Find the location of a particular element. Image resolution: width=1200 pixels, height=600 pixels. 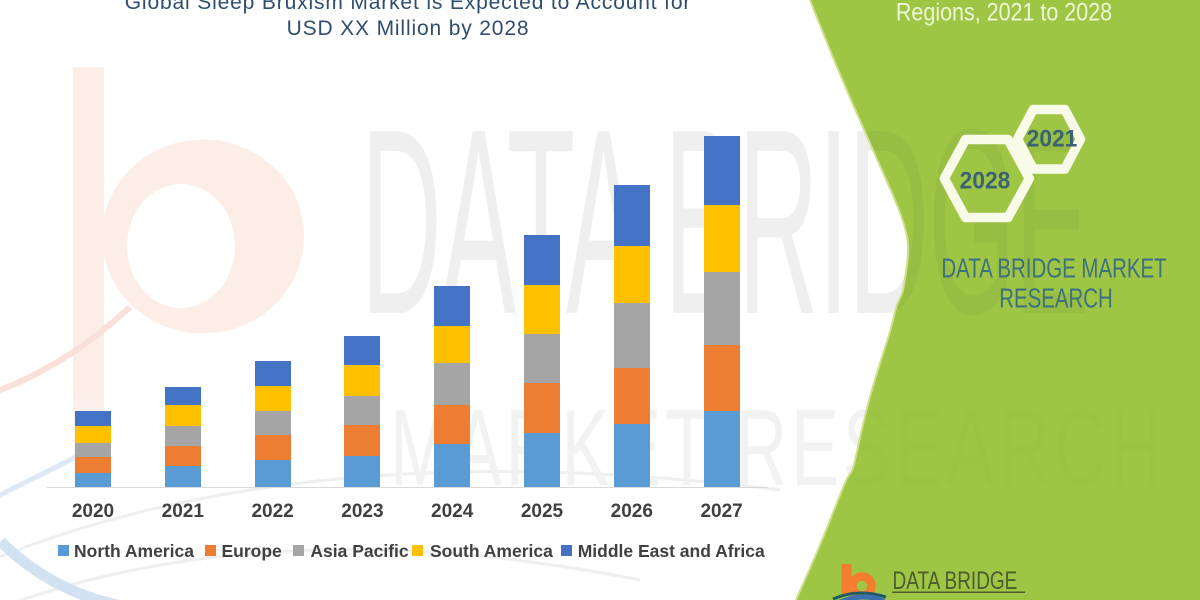

svg-text: 2028 is located at coordinates (985, 181).